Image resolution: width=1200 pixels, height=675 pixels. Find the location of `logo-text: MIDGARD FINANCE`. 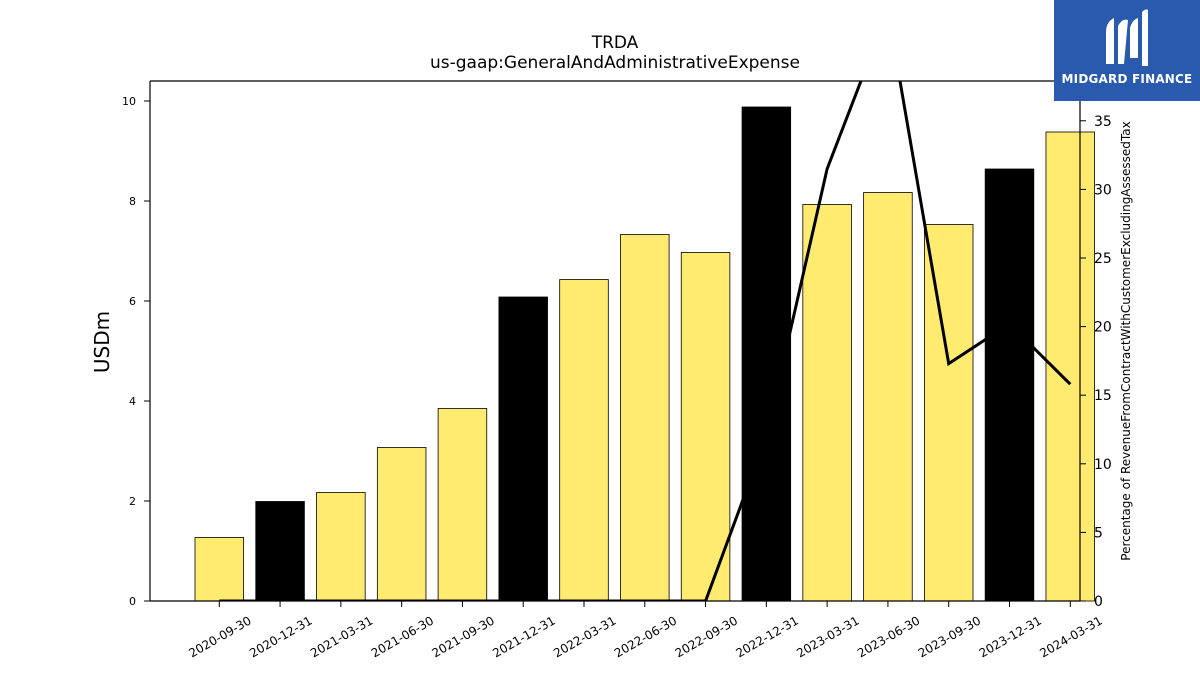

logo-text: MIDGARD FINANCE is located at coordinates (1127, 79).